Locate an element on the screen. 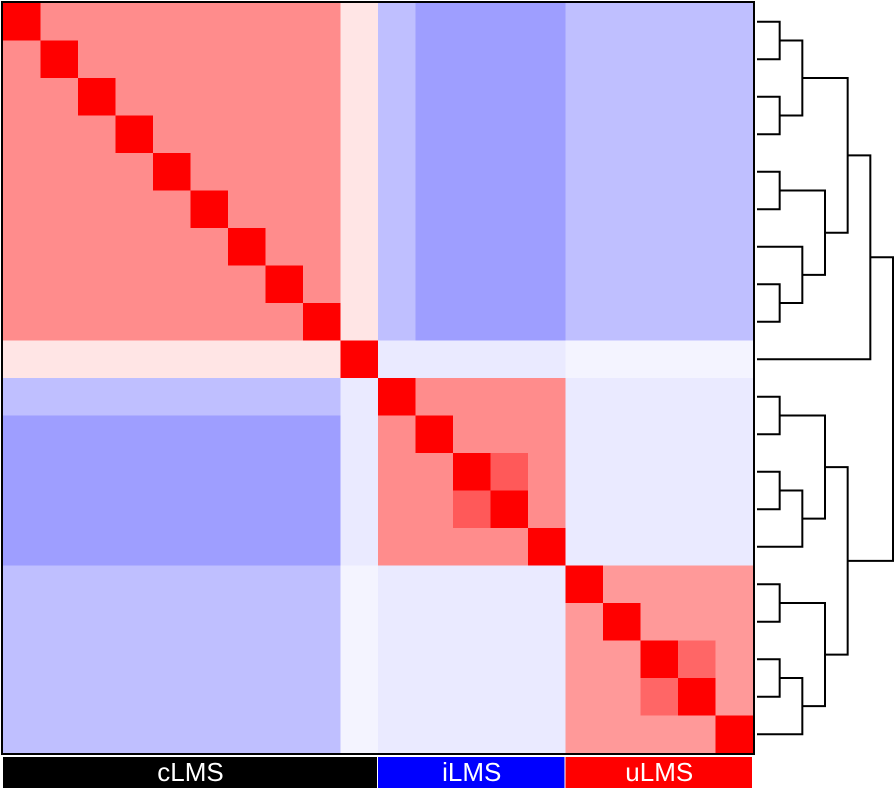 The height and width of the screenshot is (789, 896). group-label: uLMS is located at coordinates (659, 772).